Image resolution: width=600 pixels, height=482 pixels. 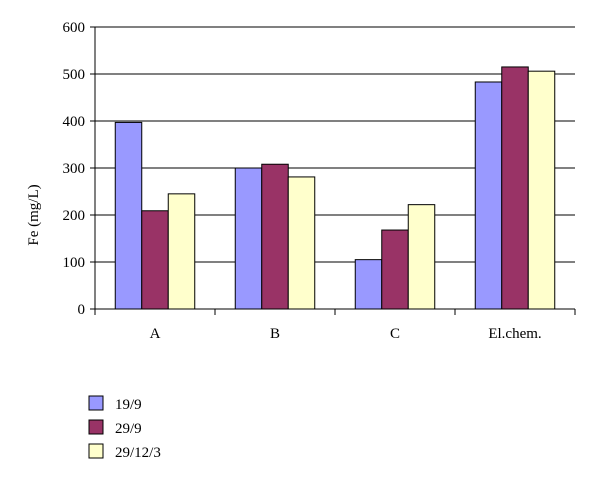 I want to click on bar-29-12-3-C, so click(x=421, y=257).